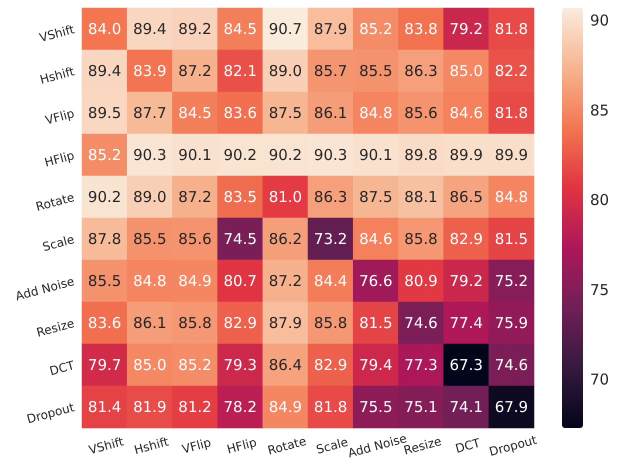 Image resolution: width=617 pixels, height=466 pixels. I want to click on data-label: 76.6, so click(376, 281).